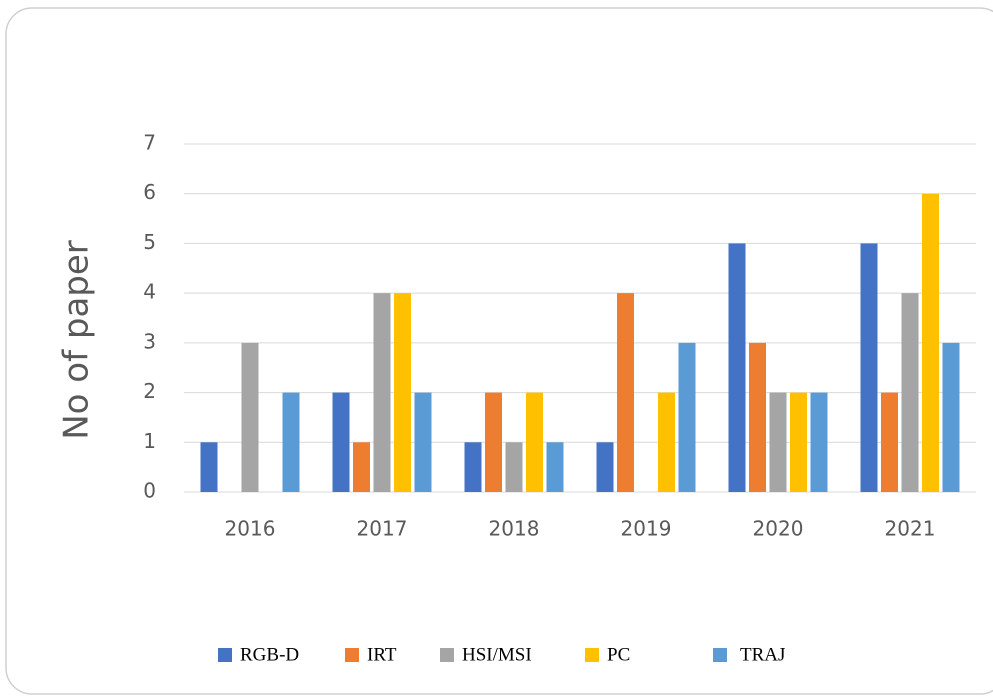 Image resolution: width=993 pixels, height=698 pixels. Describe the element at coordinates (149, 391) in the screenshot. I see `y-tick-label: 2` at that location.